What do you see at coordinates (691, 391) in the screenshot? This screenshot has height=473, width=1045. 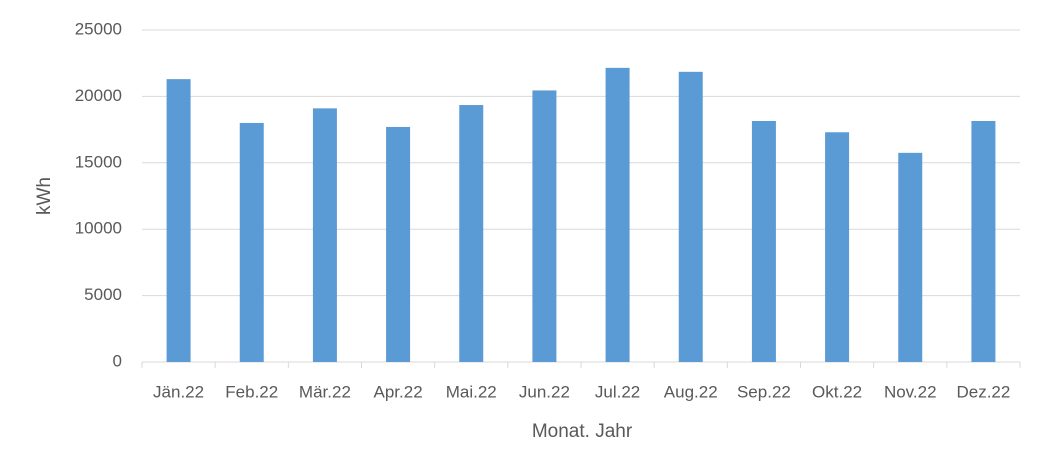 I see `x-tick-label: Aug.22` at bounding box center [691, 391].